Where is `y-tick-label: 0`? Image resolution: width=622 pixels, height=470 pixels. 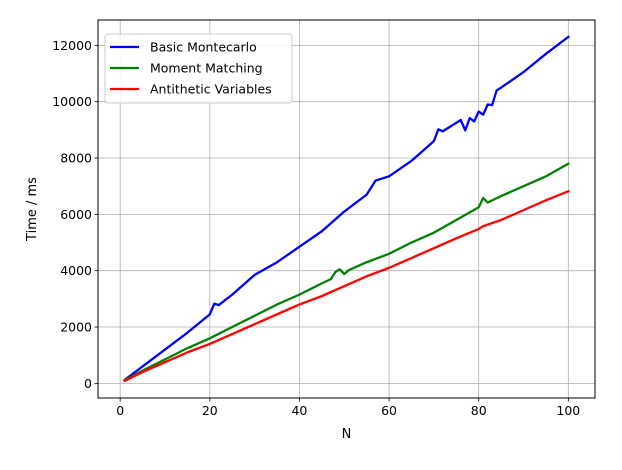 y-tick-label: 0 is located at coordinates (88, 383).